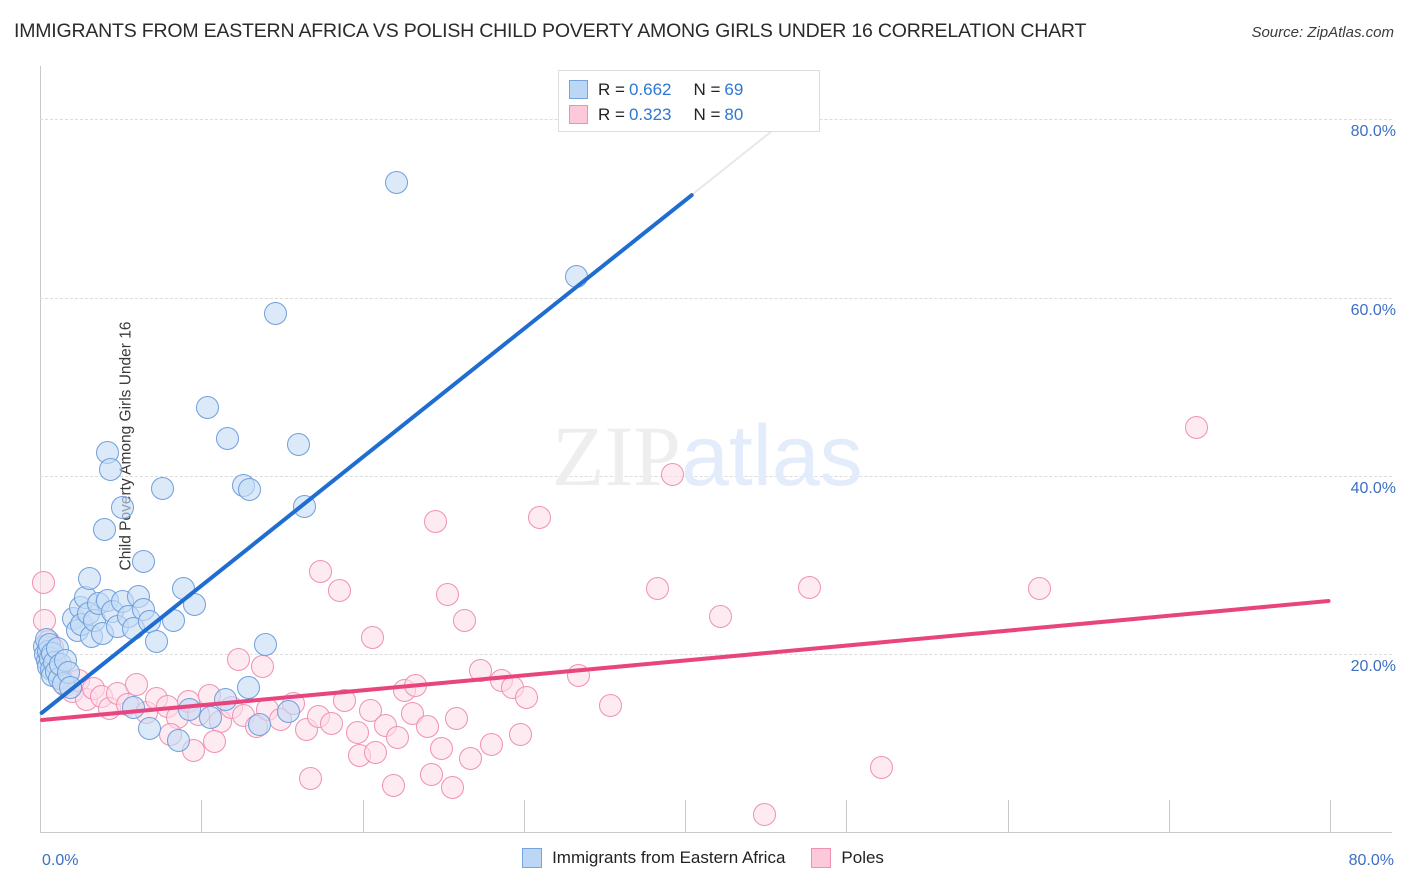 The image size is (1406, 892). I want to click on legend-item-immigrants: Immigrants from Eastern Africa, so click(653, 858).